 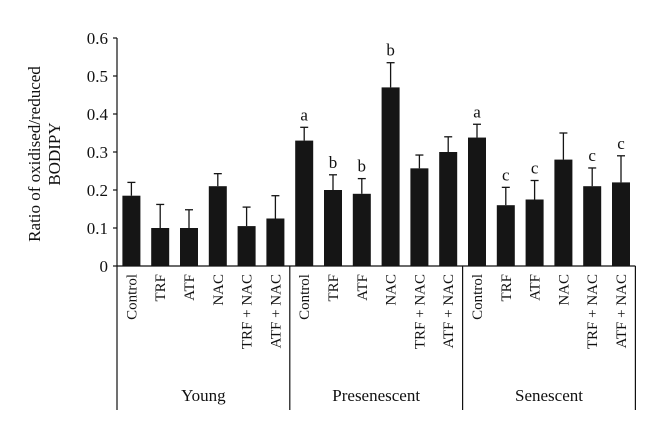 I want to click on y-tick-label: 0.6, so click(x=97, y=38).